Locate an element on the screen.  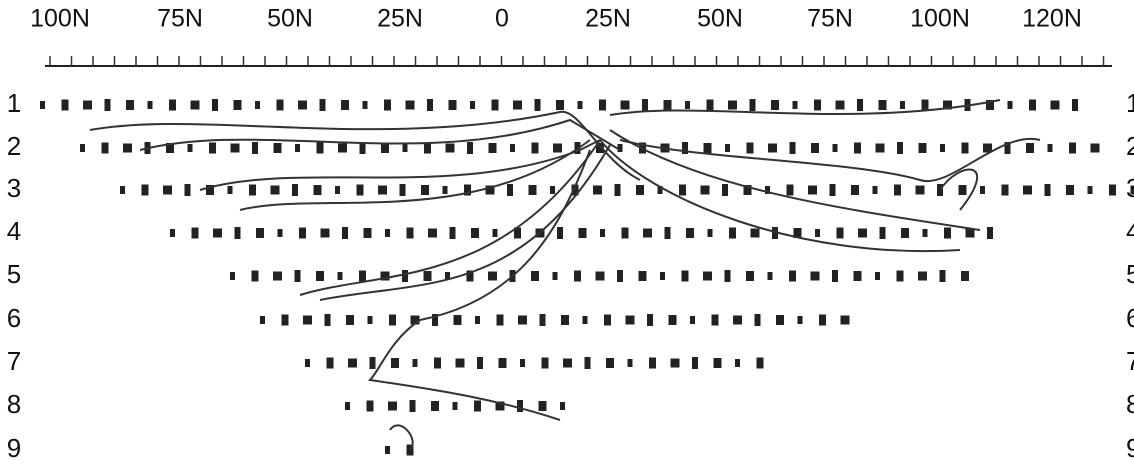
row-label: 6 is located at coordinates (14, 318).